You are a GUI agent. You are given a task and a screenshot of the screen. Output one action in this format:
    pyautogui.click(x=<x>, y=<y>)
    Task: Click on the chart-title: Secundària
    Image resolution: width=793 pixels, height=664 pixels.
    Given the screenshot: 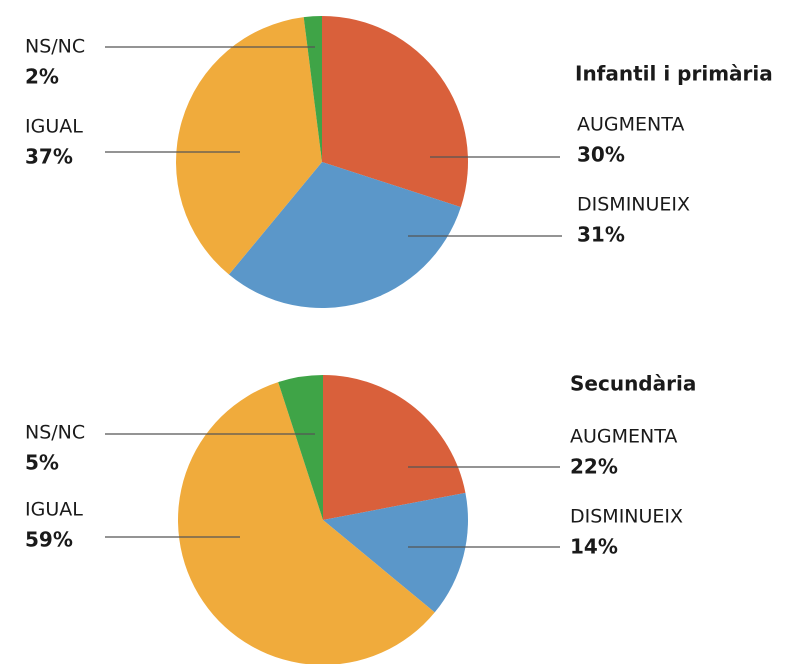 What is the action you would take?
    pyautogui.click(x=633, y=384)
    